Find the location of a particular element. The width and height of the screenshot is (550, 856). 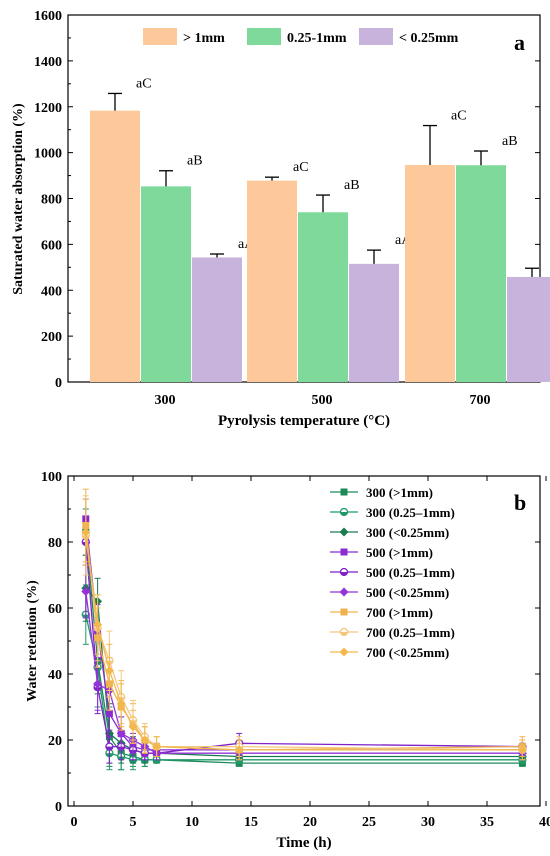

legend-label: 700 (>1mm) is located at coordinates (399, 612).